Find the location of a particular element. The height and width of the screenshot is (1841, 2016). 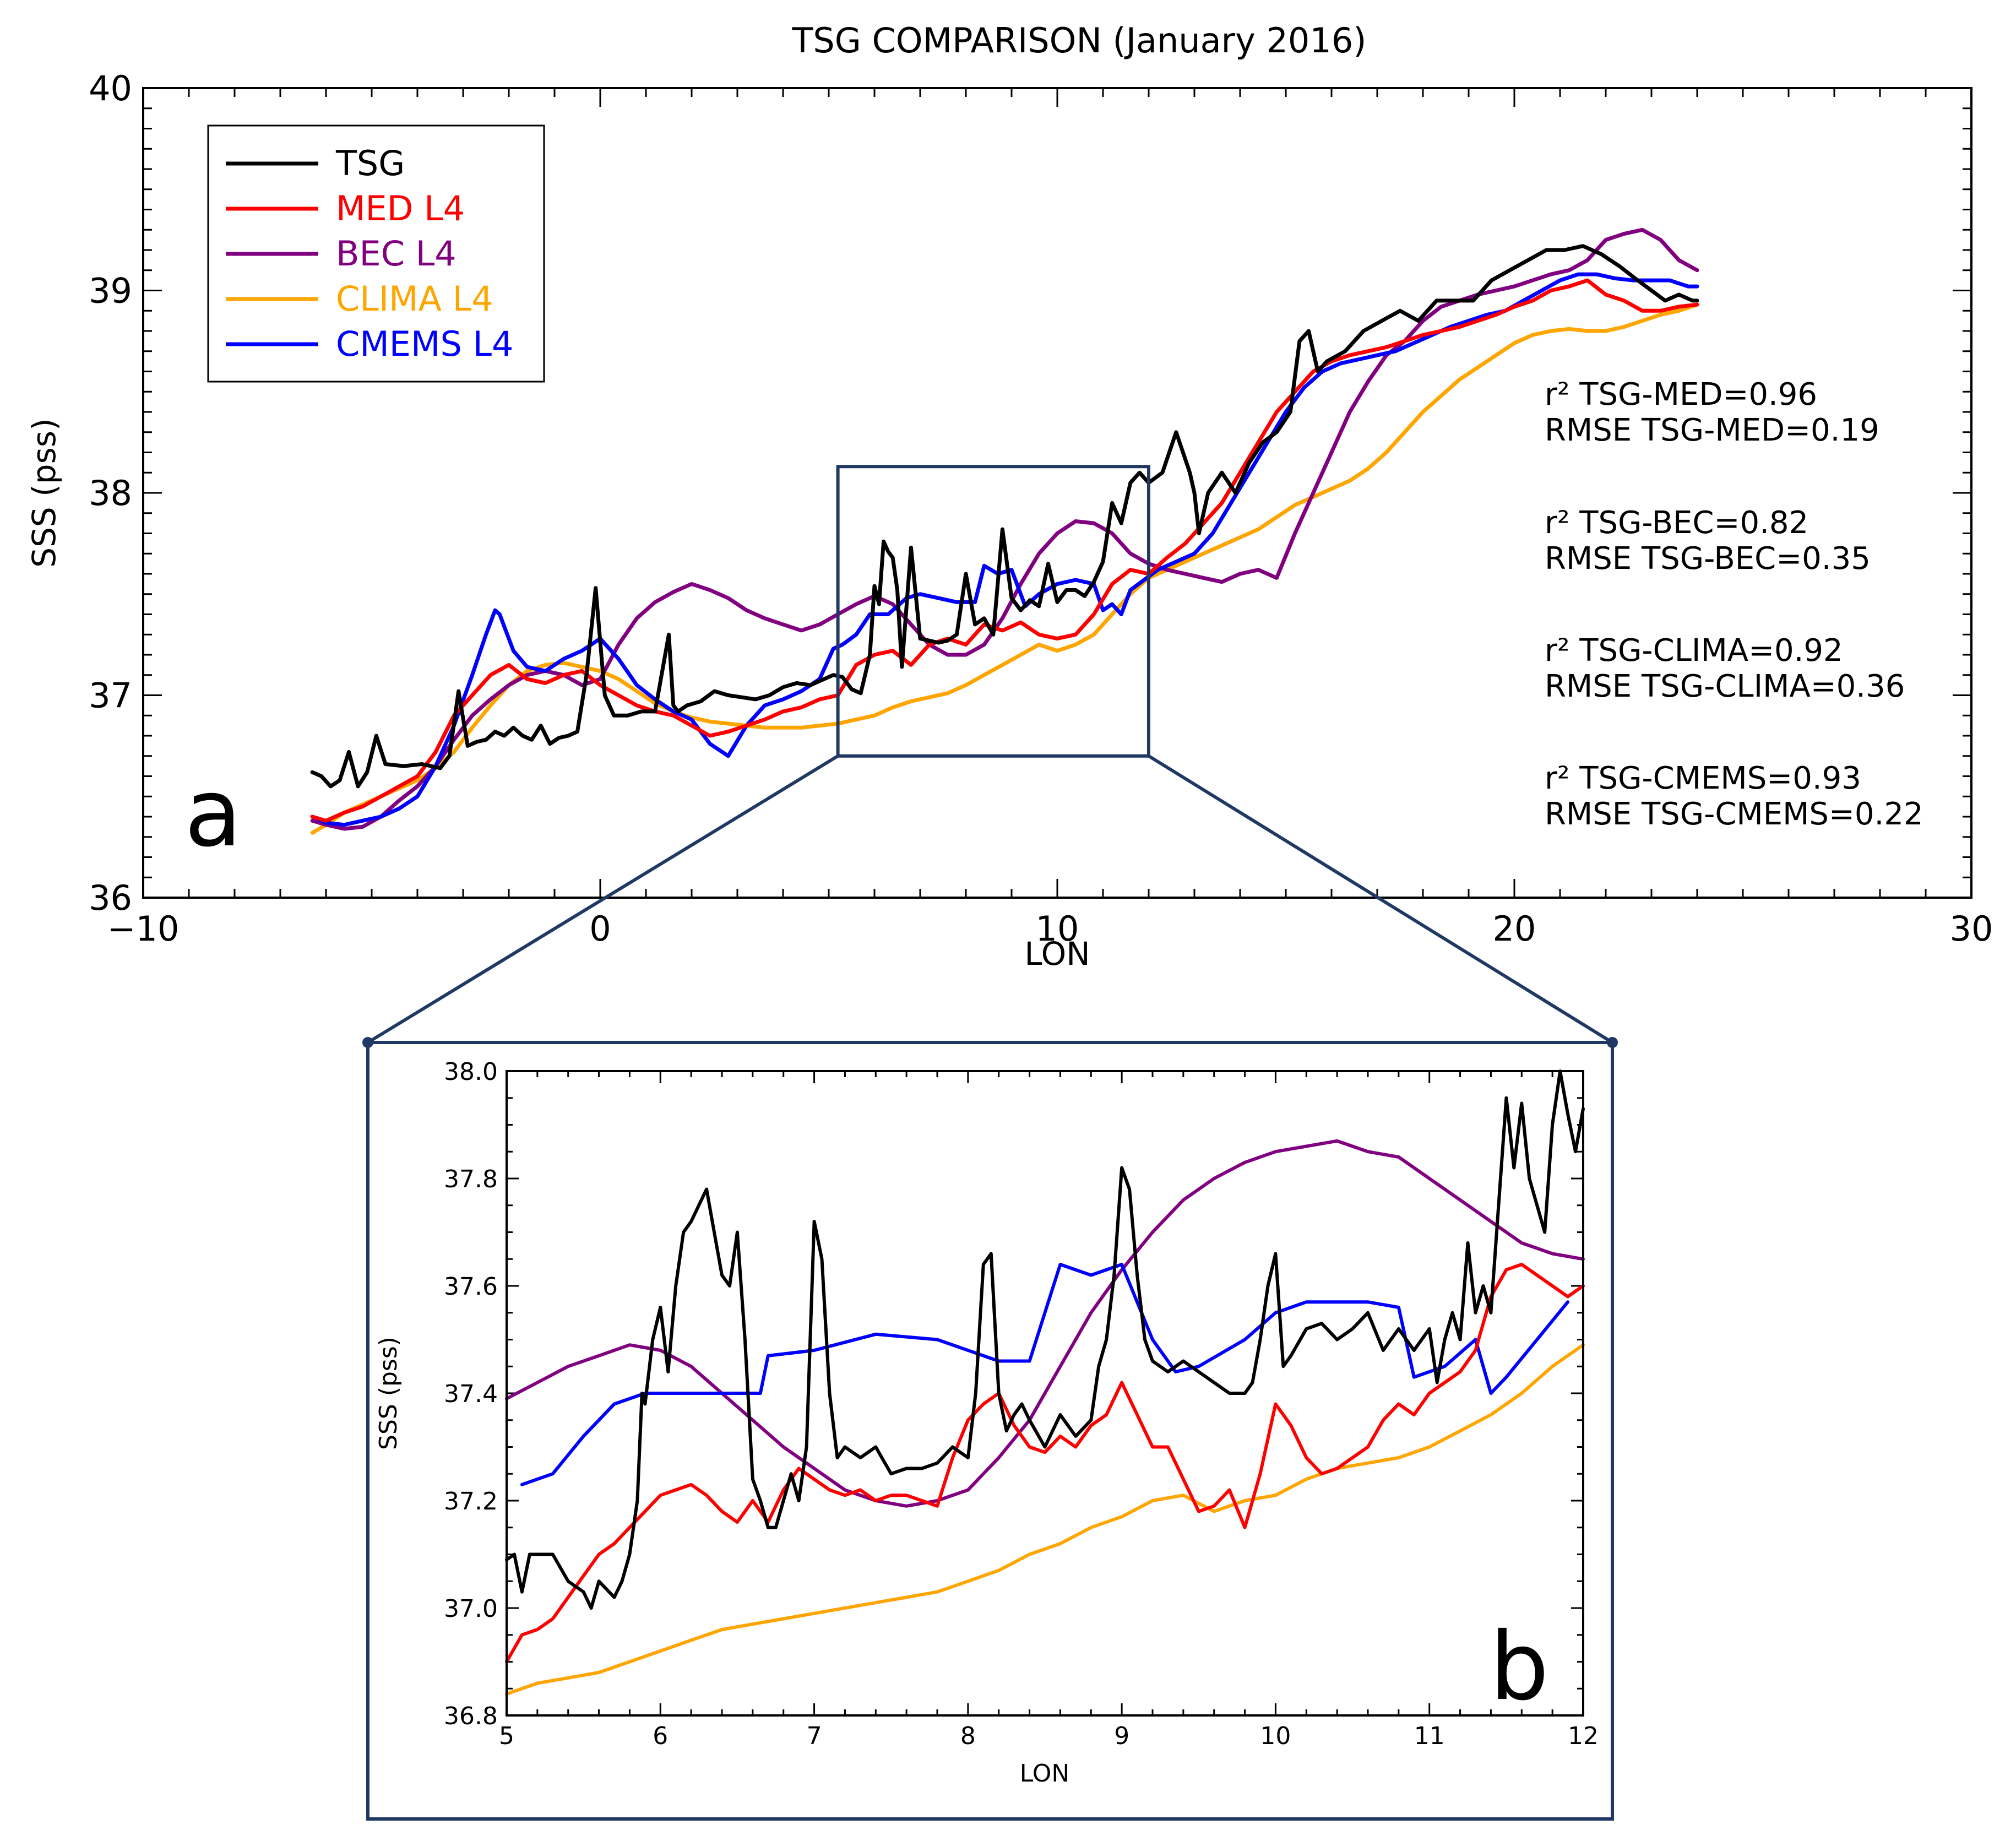

panel-a-letter: a is located at coordinates (213, 813).